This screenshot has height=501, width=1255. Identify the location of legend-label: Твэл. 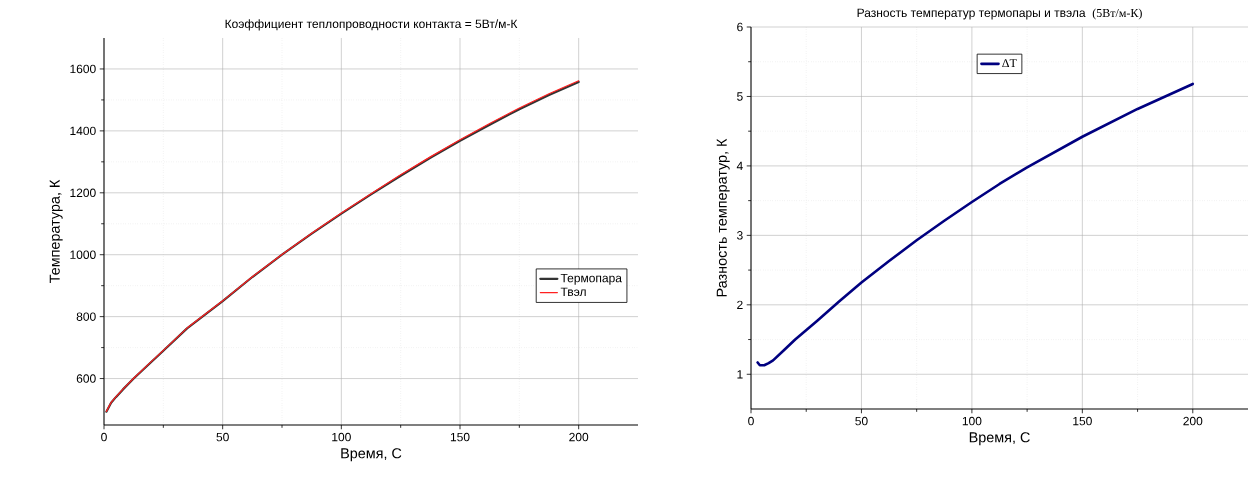
(573, 292).